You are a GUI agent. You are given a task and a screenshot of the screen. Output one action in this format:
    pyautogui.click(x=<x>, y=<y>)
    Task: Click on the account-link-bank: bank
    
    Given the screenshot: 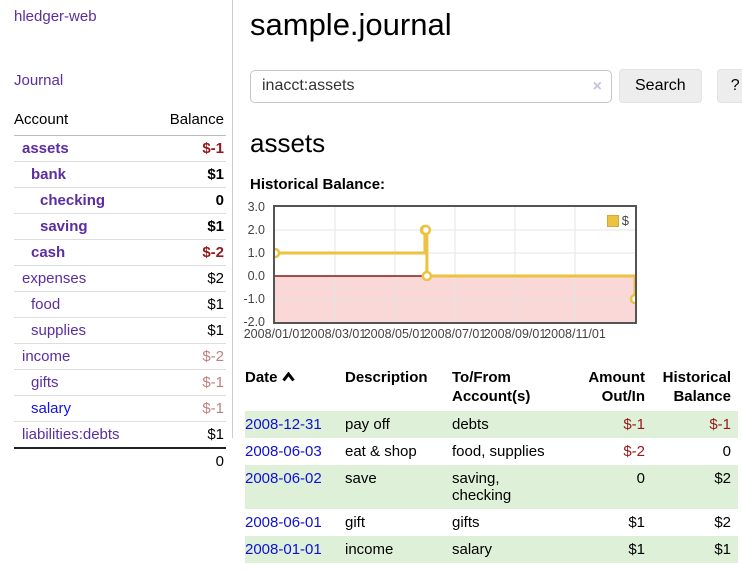 What is the action you would take?
    pyautogui.click(x=49, y=174)
    